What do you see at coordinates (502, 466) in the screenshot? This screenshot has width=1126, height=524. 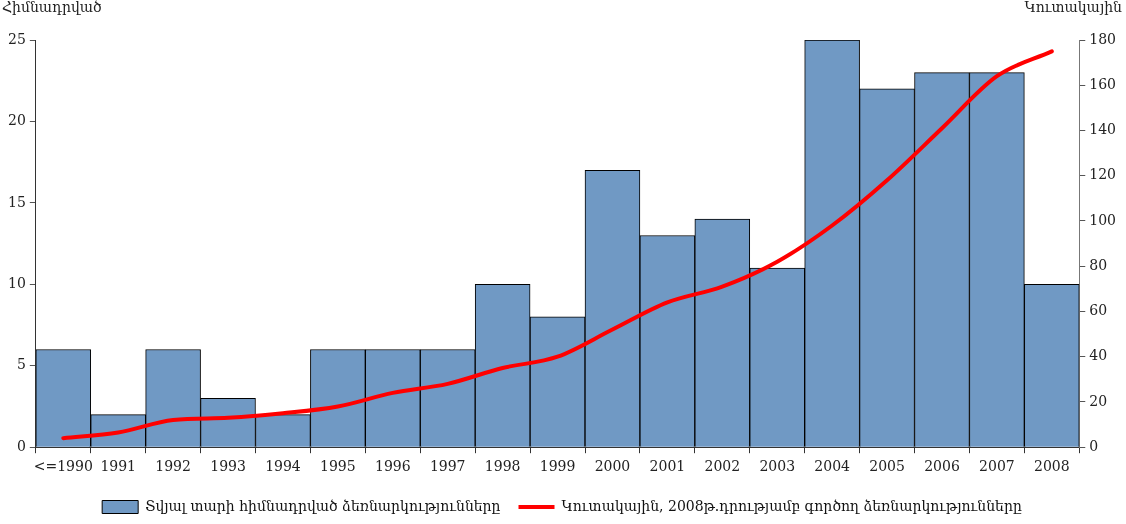 I see `x-tick-label: 1998` at bounding box center [502, 466].